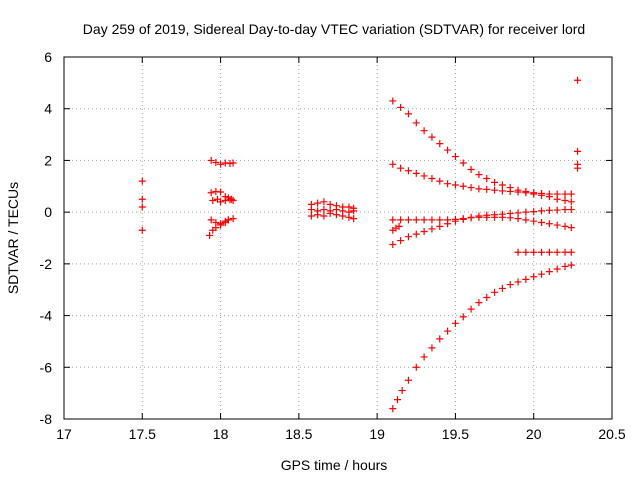 Image resolution: width=640 pixels, height=480 pixels. Describe the element at coordinates (482, 183) in the screenshot. I see `series-track-mid-upper` at that location.